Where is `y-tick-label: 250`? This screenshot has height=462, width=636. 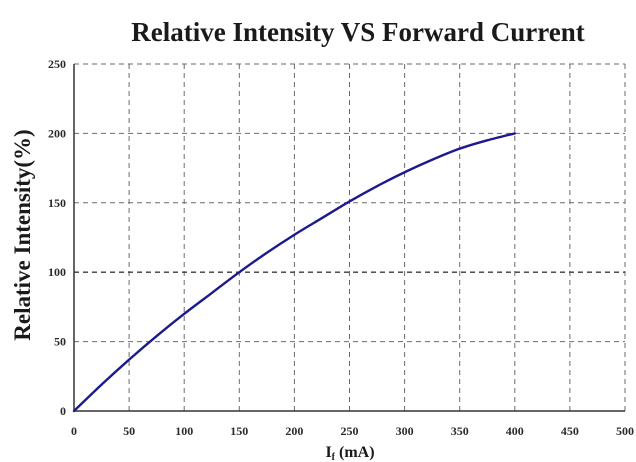
y-tick-label: 250 is located at coordinates (57, 64).